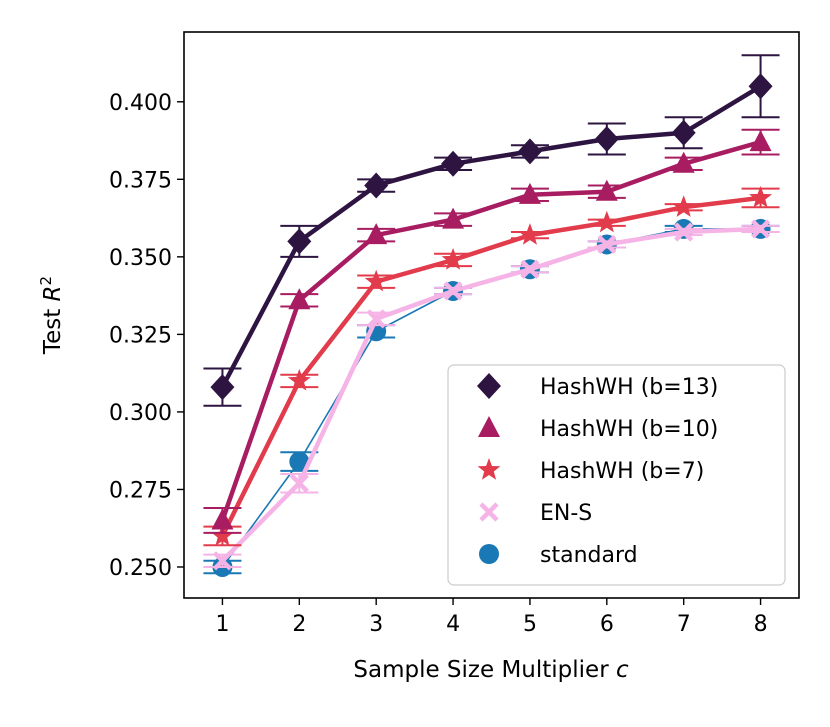 Image resolution: width=830 pixels, height=727 pixels. What do you see at coordinates (629, 429) in the screenshot?
I see `legend-label: HashWH (b=10)` at bounding box center [629, 429].